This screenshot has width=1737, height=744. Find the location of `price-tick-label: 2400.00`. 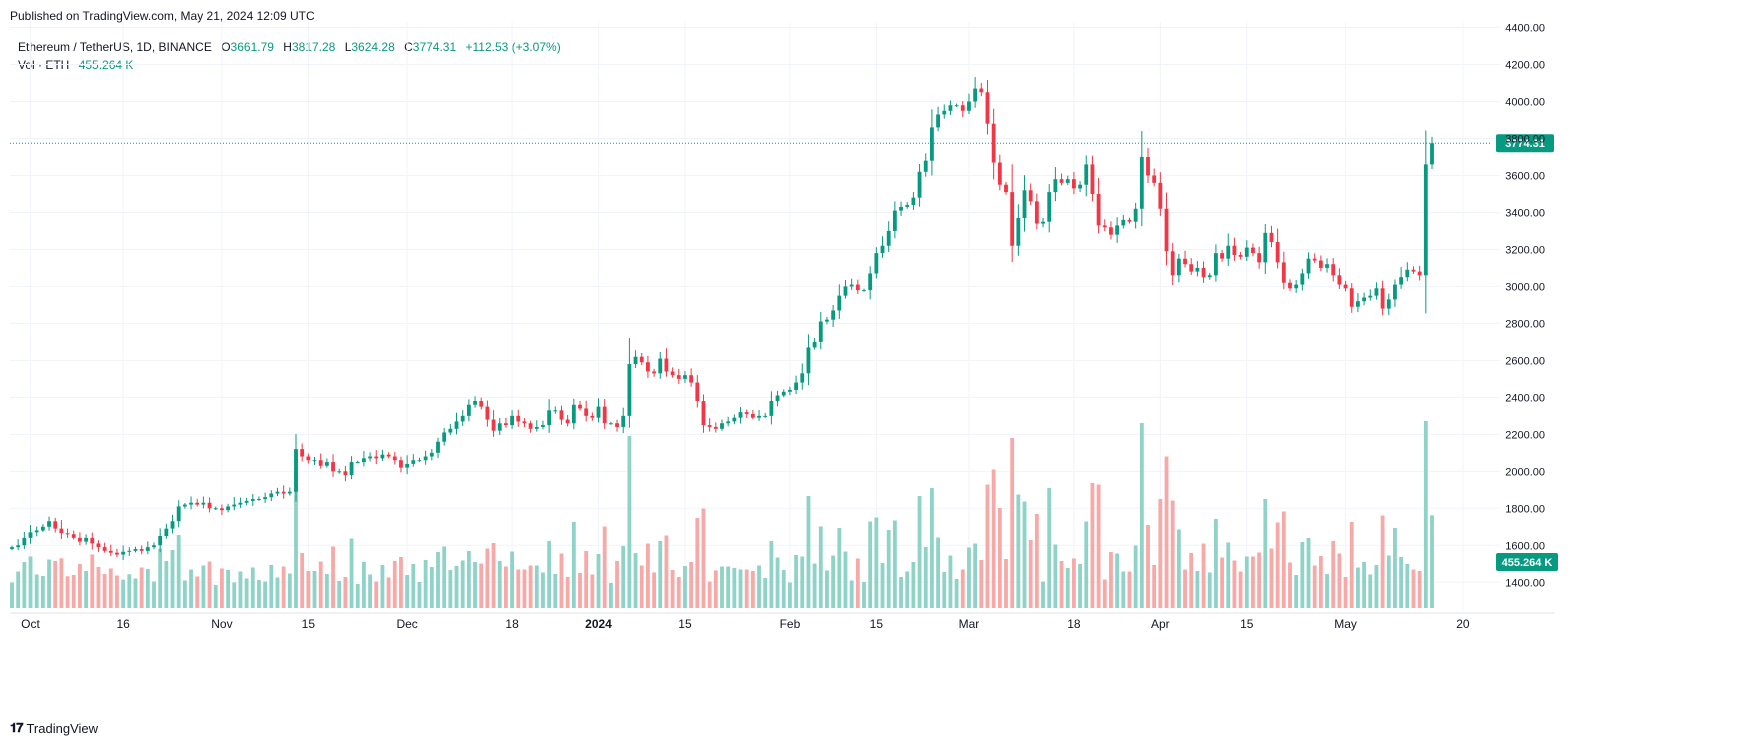

price-tick-label: 2400.00 is located at coordinates (1525, 398).